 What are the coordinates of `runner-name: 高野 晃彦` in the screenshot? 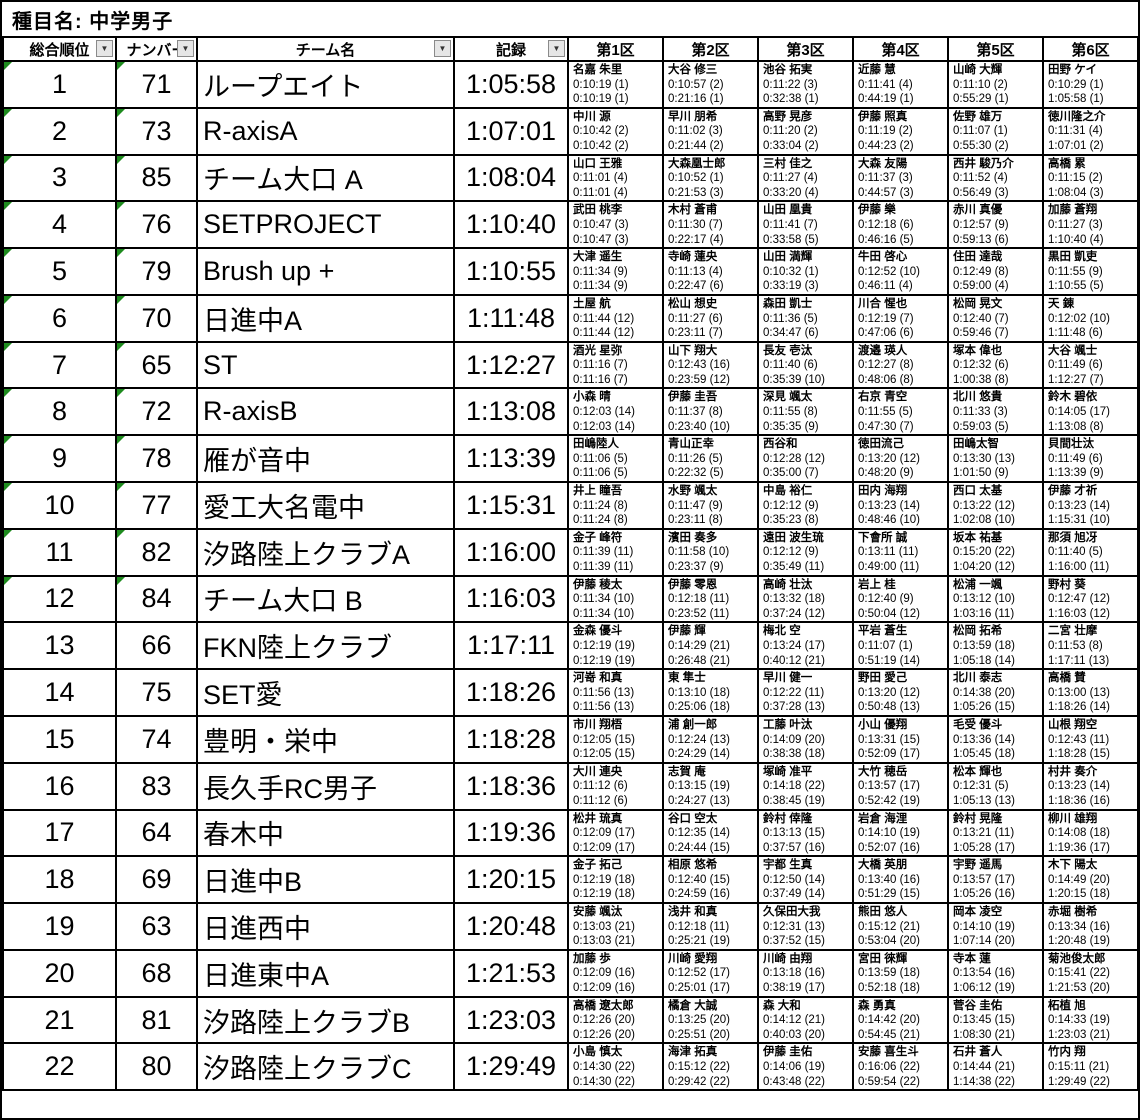 It's located at (788, 116).